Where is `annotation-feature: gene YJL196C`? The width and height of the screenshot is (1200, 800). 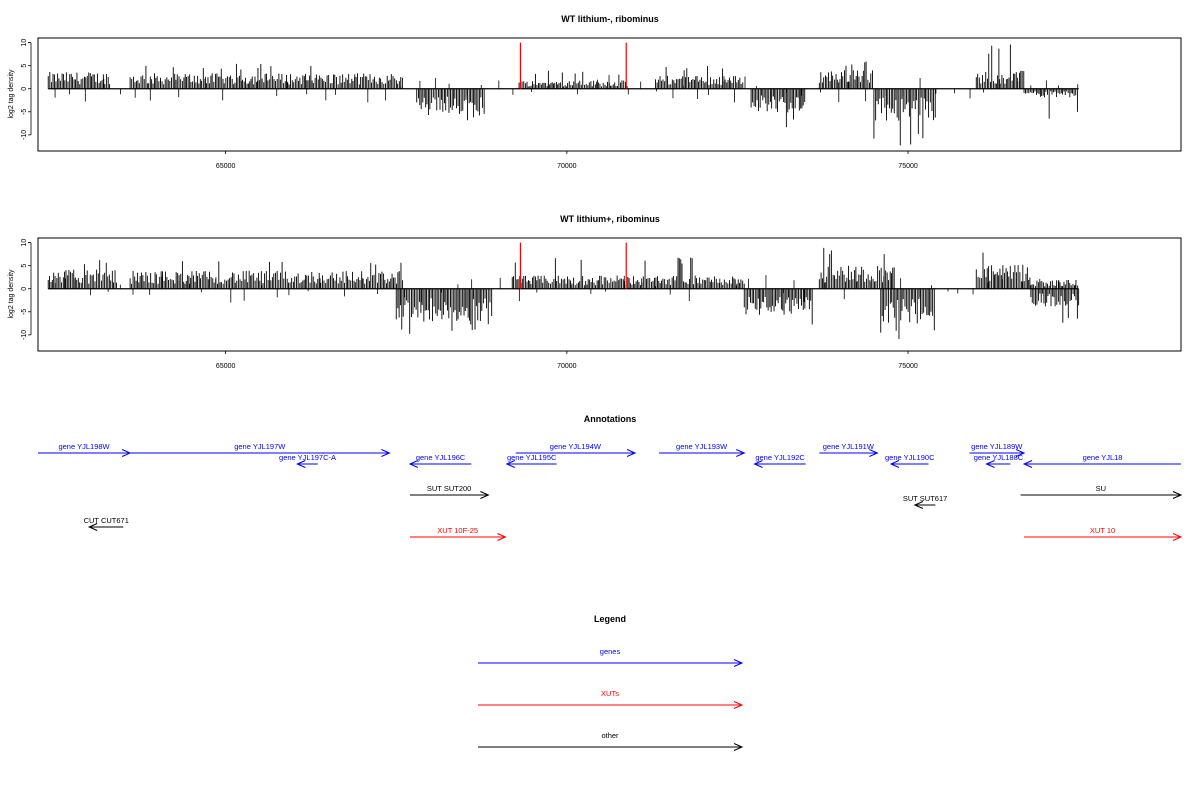 annotation-feature: gene YJL196C is located at coordinates (440, 460).